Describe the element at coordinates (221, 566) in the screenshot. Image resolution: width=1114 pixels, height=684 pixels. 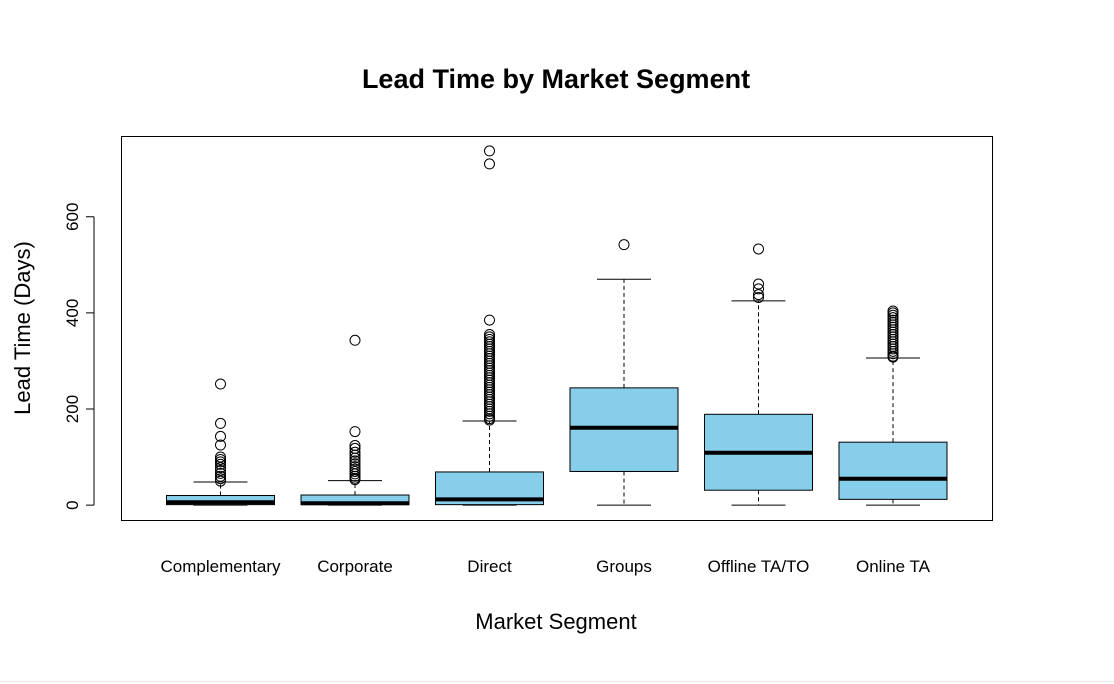
I see `x-tick-label-complementary: Complementary` at that location.